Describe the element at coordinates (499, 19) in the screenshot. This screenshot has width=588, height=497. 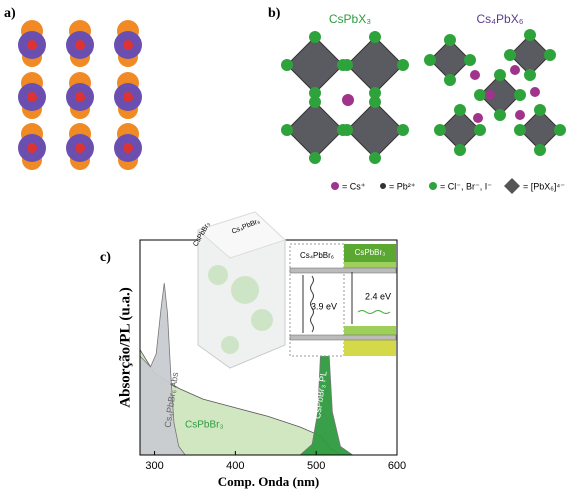
I see `structure-title: Cs₄PbX₆` at that location.